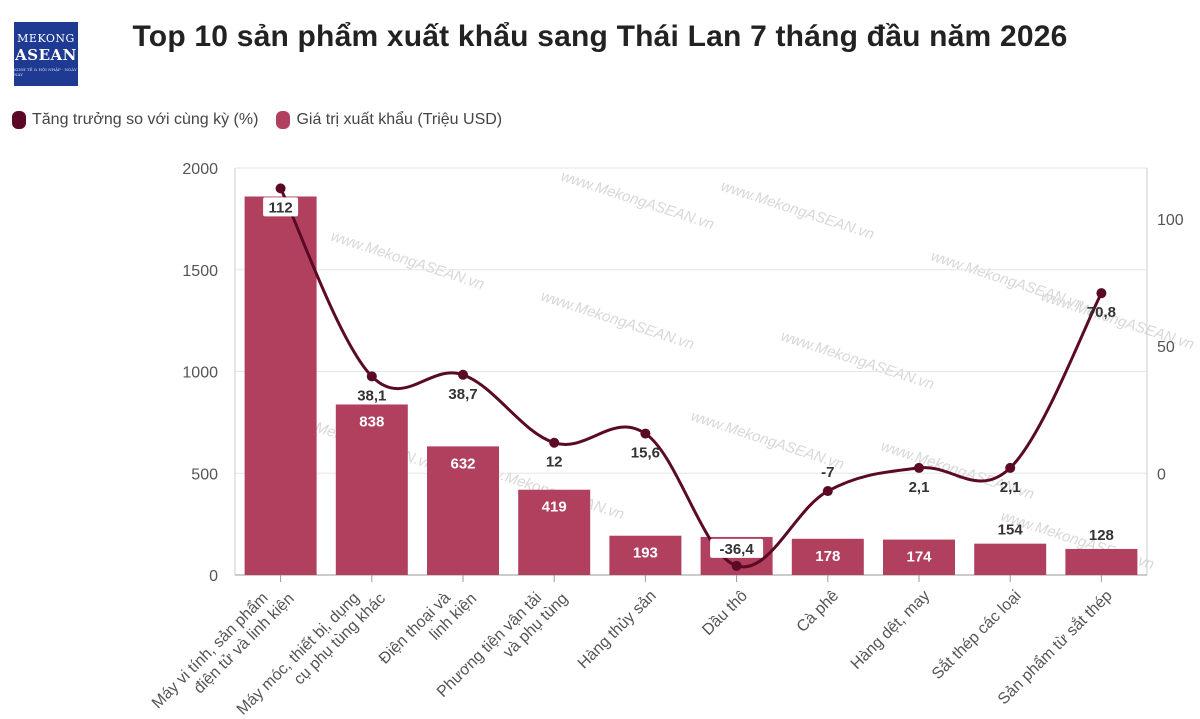 This screenshot has width=1200, height=719. Describe the element at coordinates (204, 474) in the screenshot. I see `y-left-tick-1: 500` at that location.